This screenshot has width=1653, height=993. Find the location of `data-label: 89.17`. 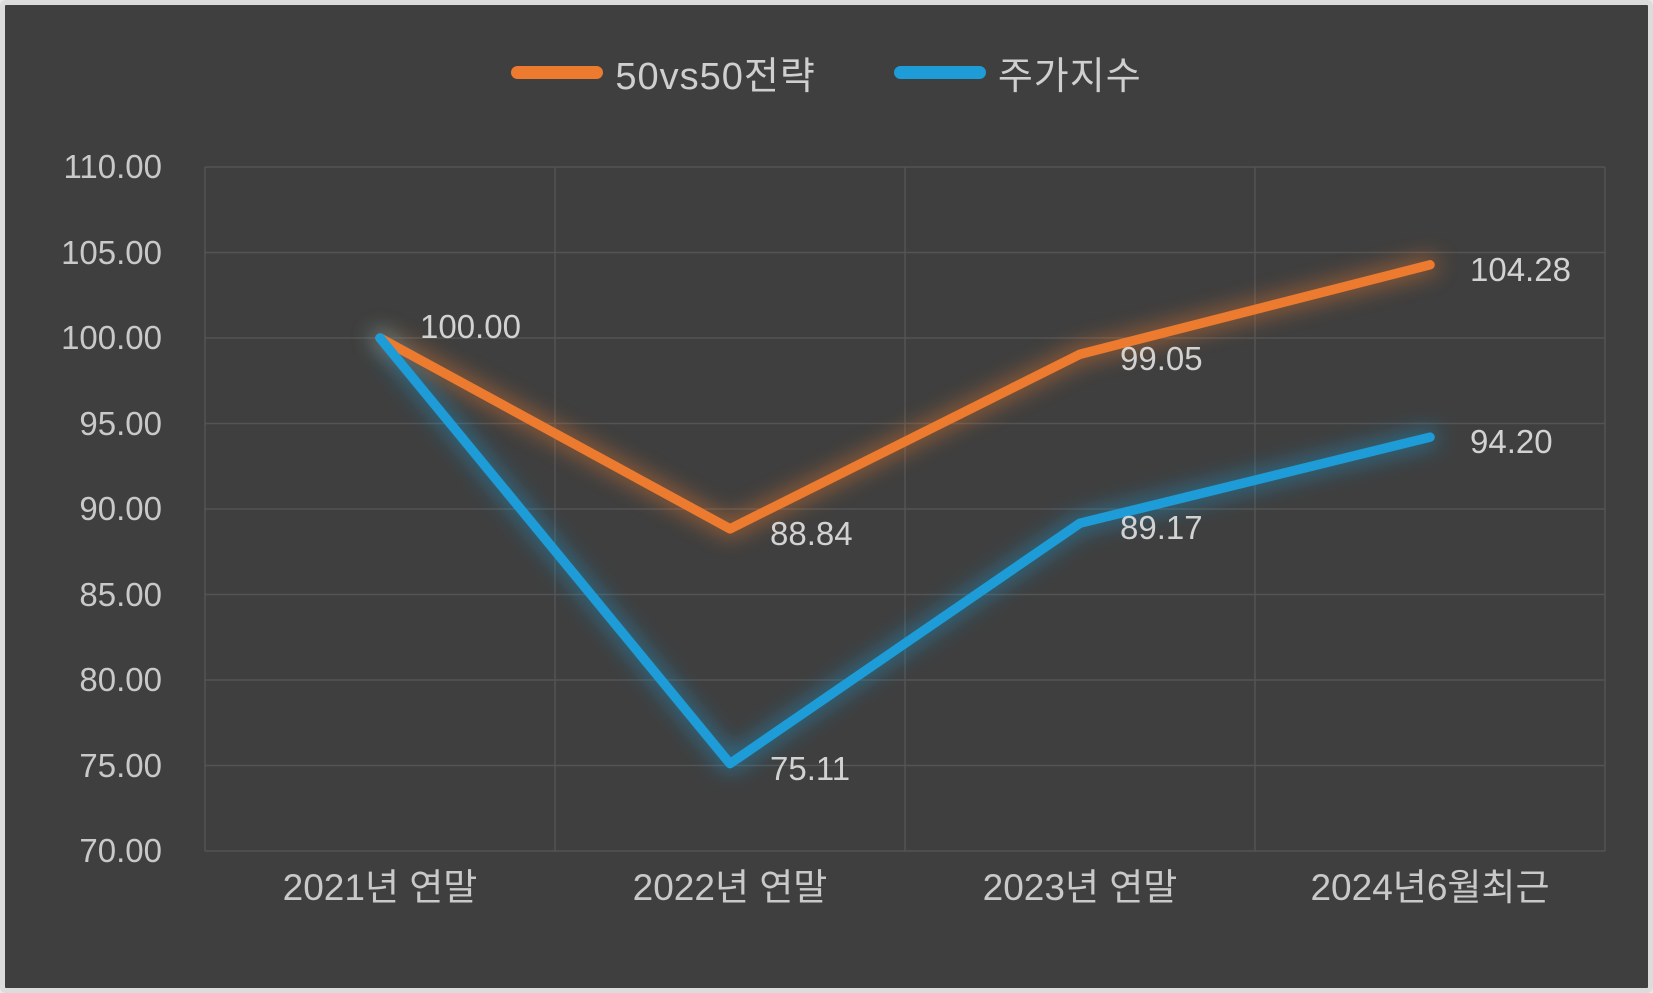

data-label: 89.17 is located at coordinates (1161, 528).